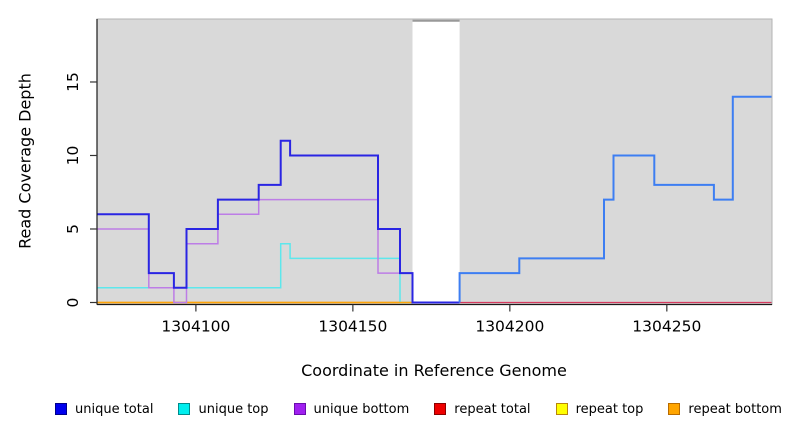 Image resolution: width=792 pixels, height=432 pixels. What do you see at coordinates (440, 409) in the screenshot?
I see `legend-swatch-repeat-total-icon` at bounding box center [440, 409].